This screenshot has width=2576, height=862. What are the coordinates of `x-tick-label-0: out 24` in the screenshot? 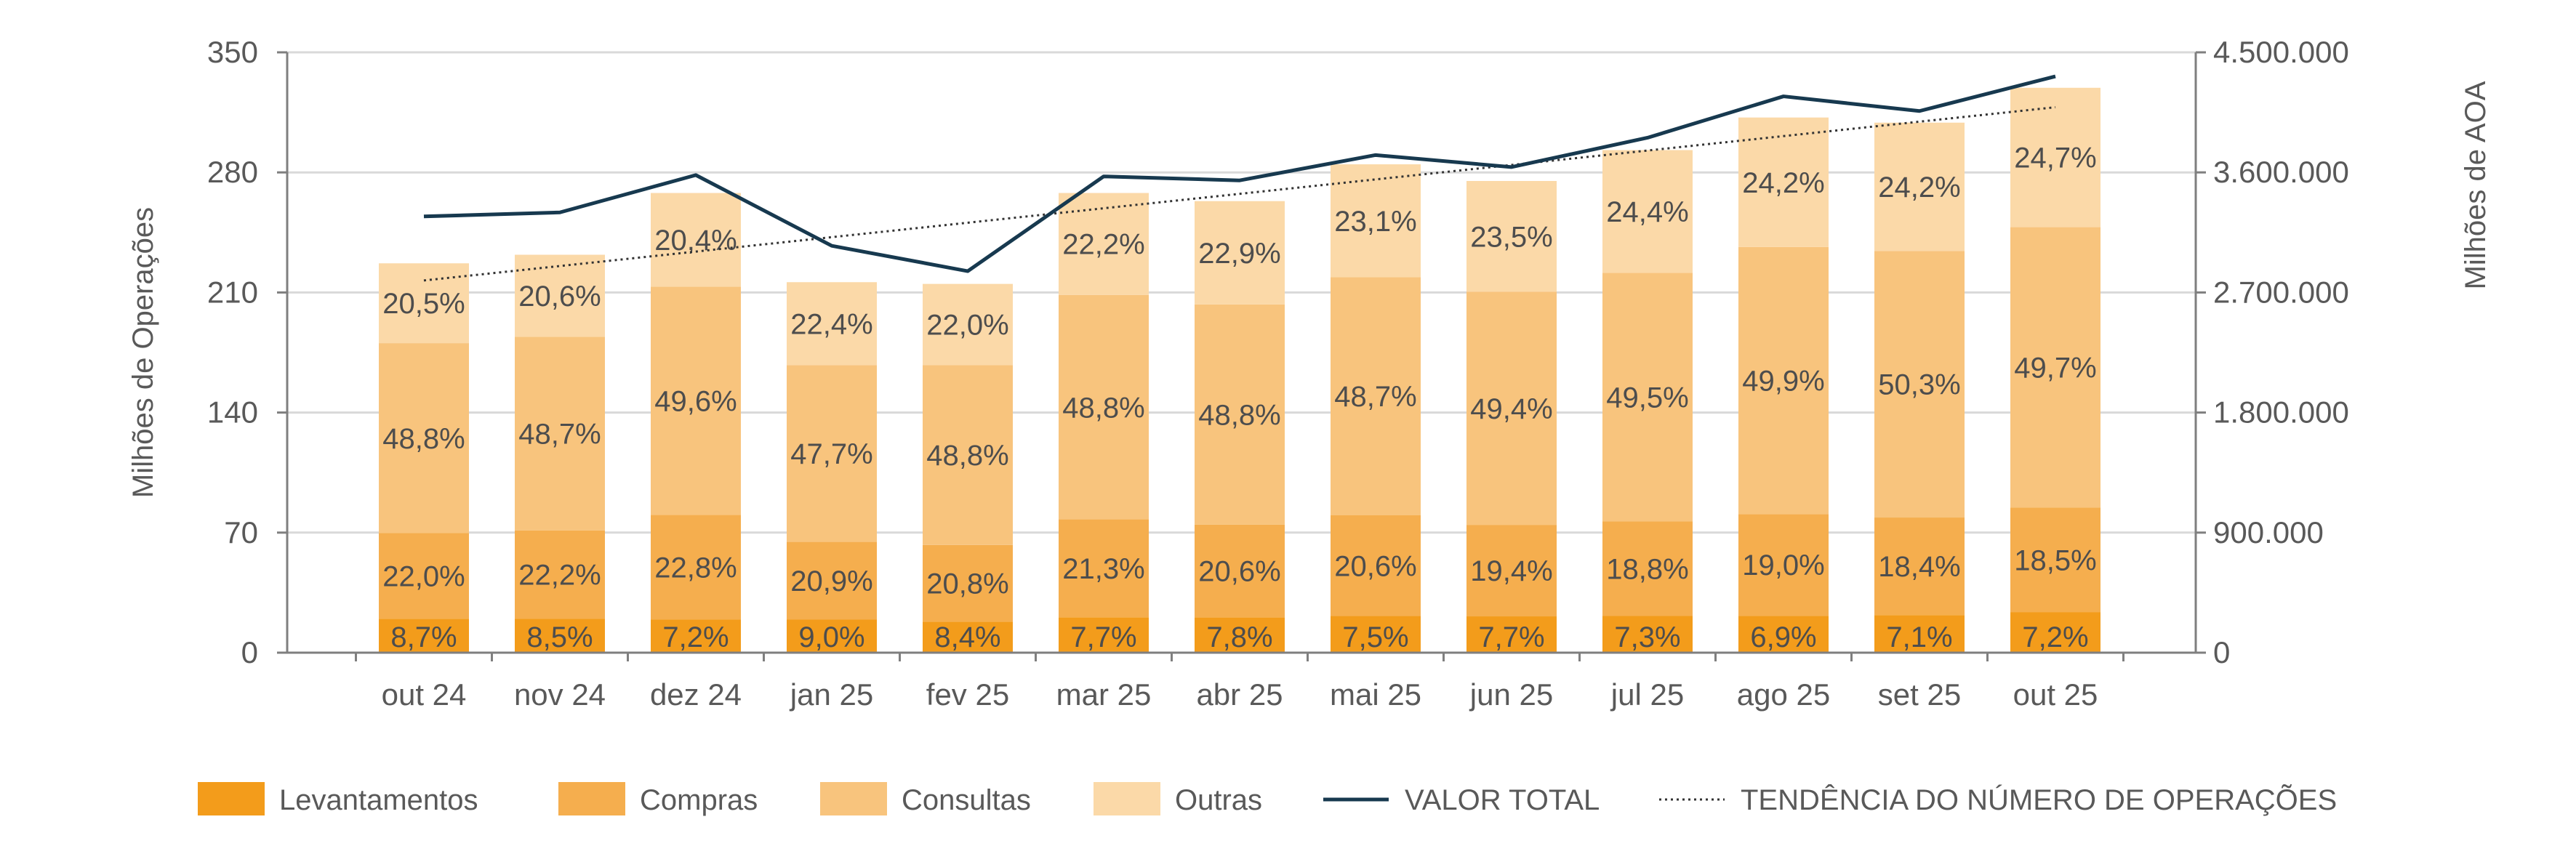 It's located at (424, 694).